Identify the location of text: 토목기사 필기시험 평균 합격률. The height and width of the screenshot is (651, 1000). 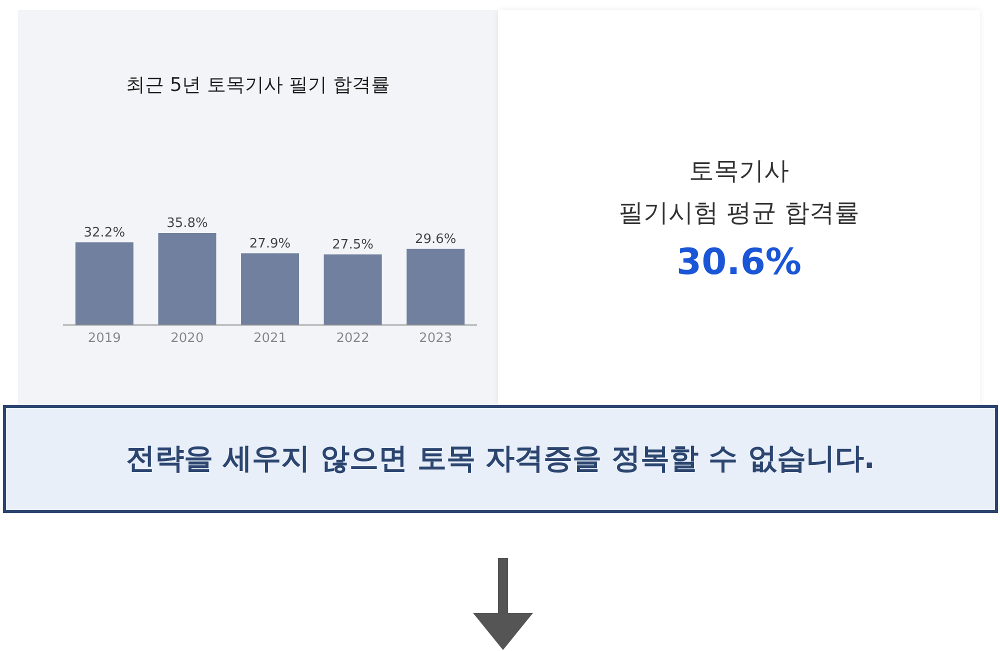
(739, 192).